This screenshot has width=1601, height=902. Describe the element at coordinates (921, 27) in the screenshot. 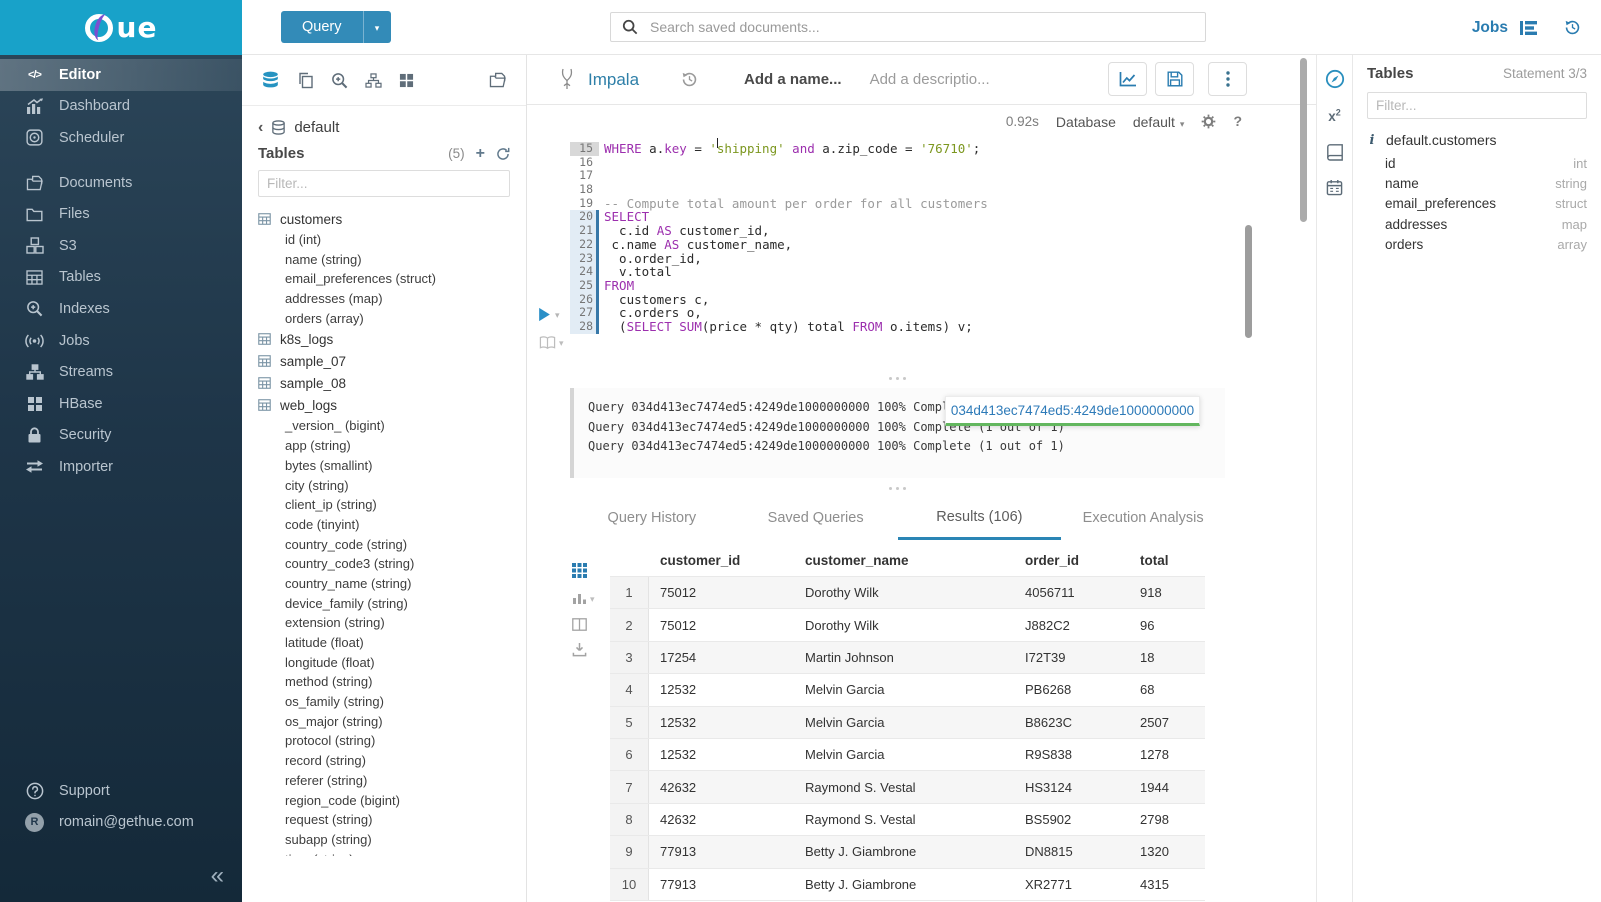

I see `search-input` at that location.